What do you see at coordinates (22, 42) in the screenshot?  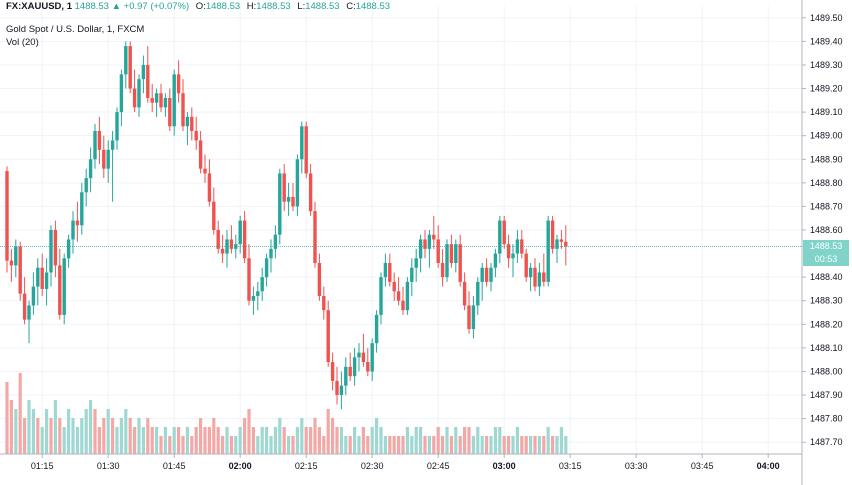 I see `volume-indicator-label: Vol (20)` at bounding box center [22, 42].